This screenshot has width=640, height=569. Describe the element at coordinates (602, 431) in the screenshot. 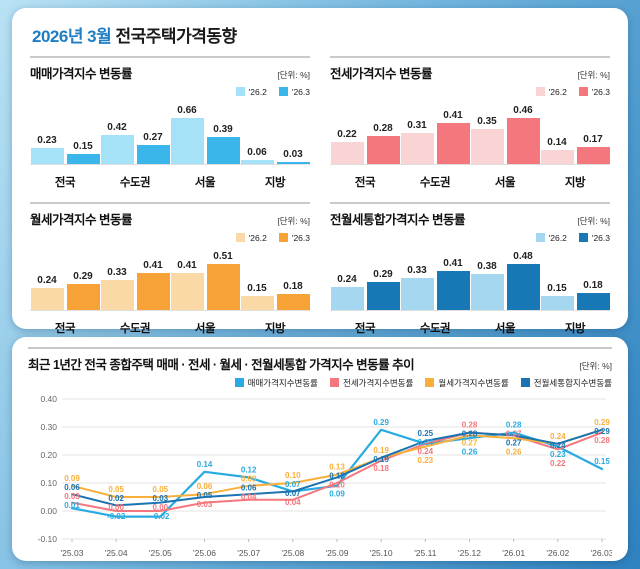

I see `point-label: 0.29` at that location.